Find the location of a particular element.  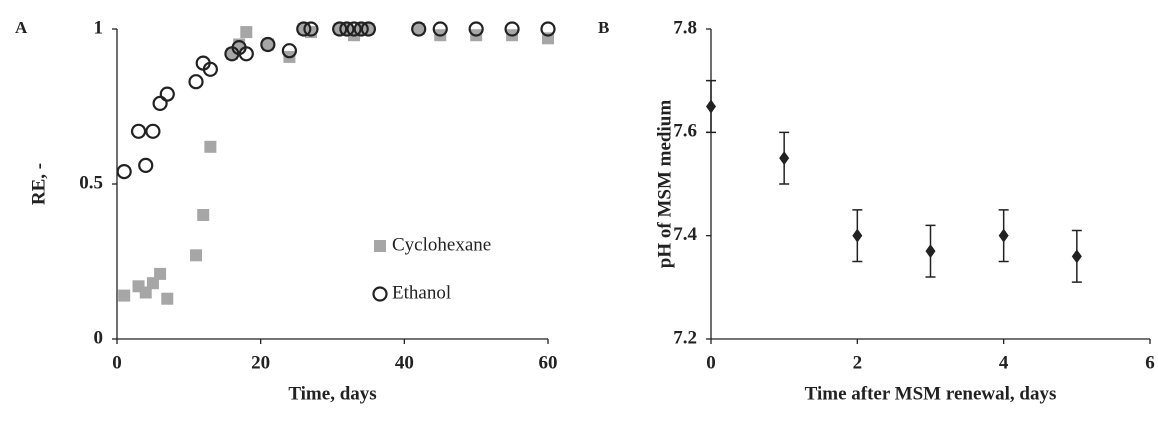

panel-label: B is located at coordinates (603, 27).